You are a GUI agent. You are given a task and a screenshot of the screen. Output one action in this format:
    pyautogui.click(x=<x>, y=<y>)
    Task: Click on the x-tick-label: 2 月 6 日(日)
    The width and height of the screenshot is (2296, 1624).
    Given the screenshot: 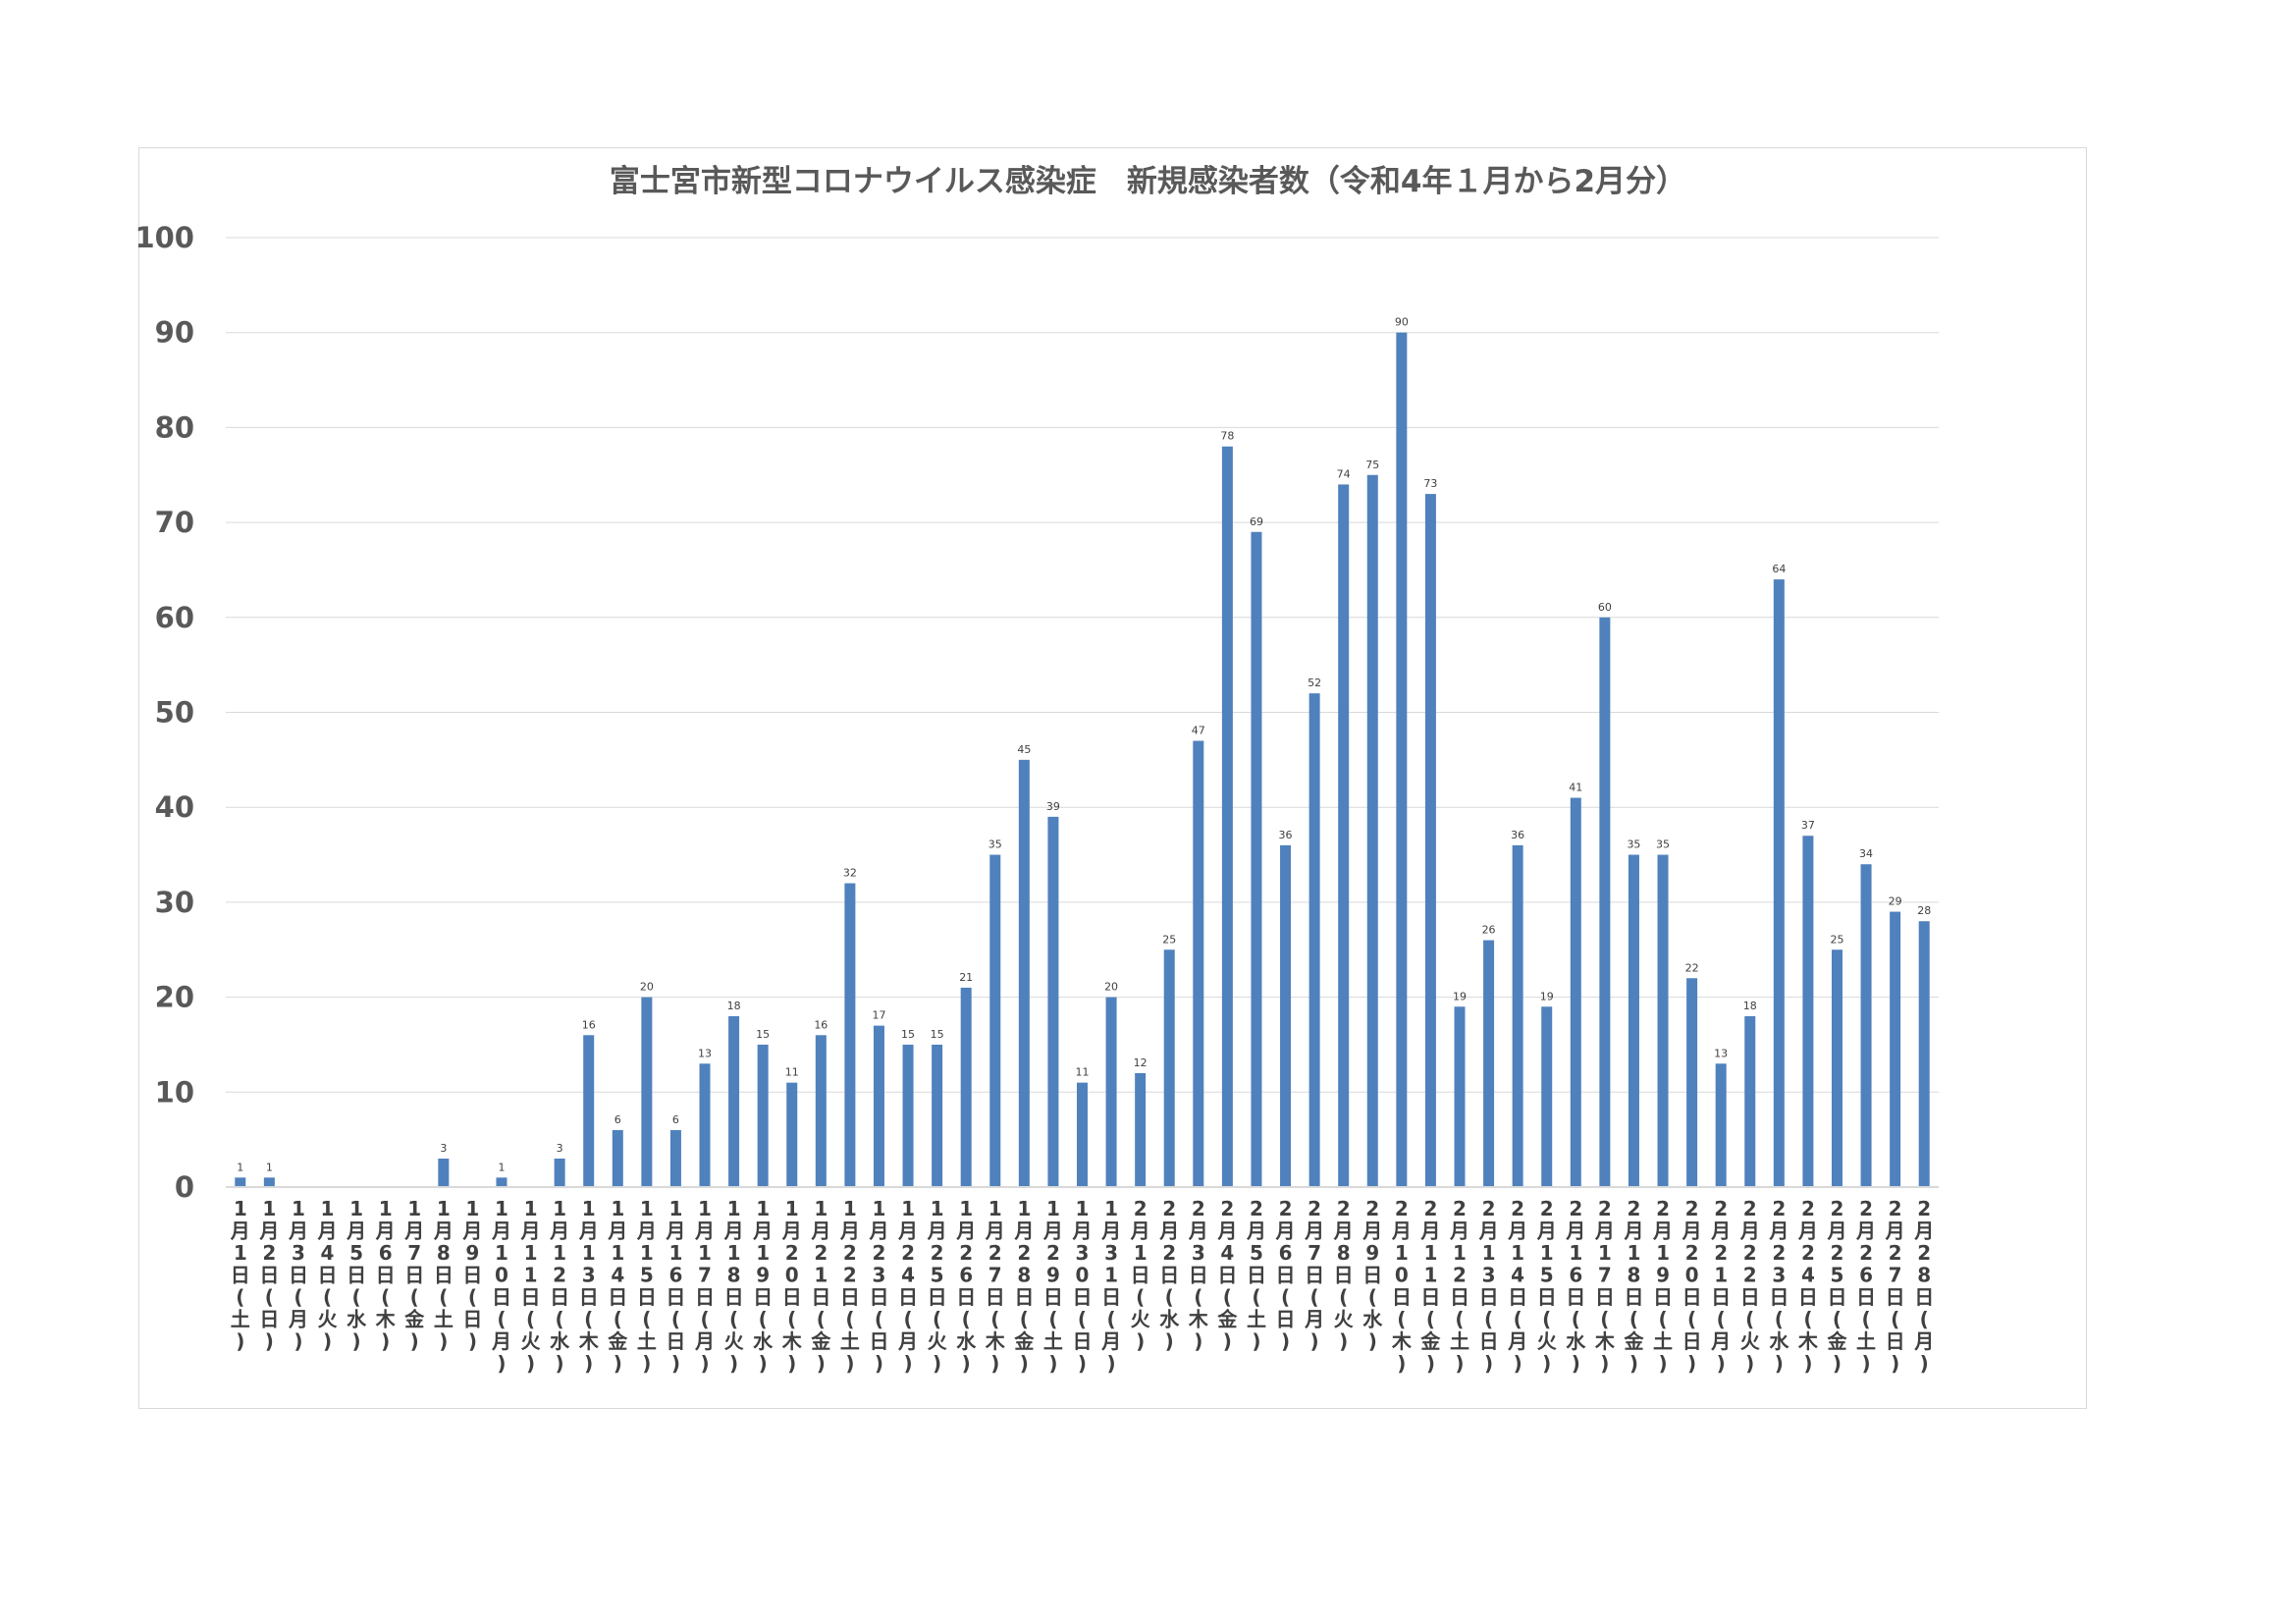 What is the action you would take?
    pyautogui.click(x=1286, y=1275)
    